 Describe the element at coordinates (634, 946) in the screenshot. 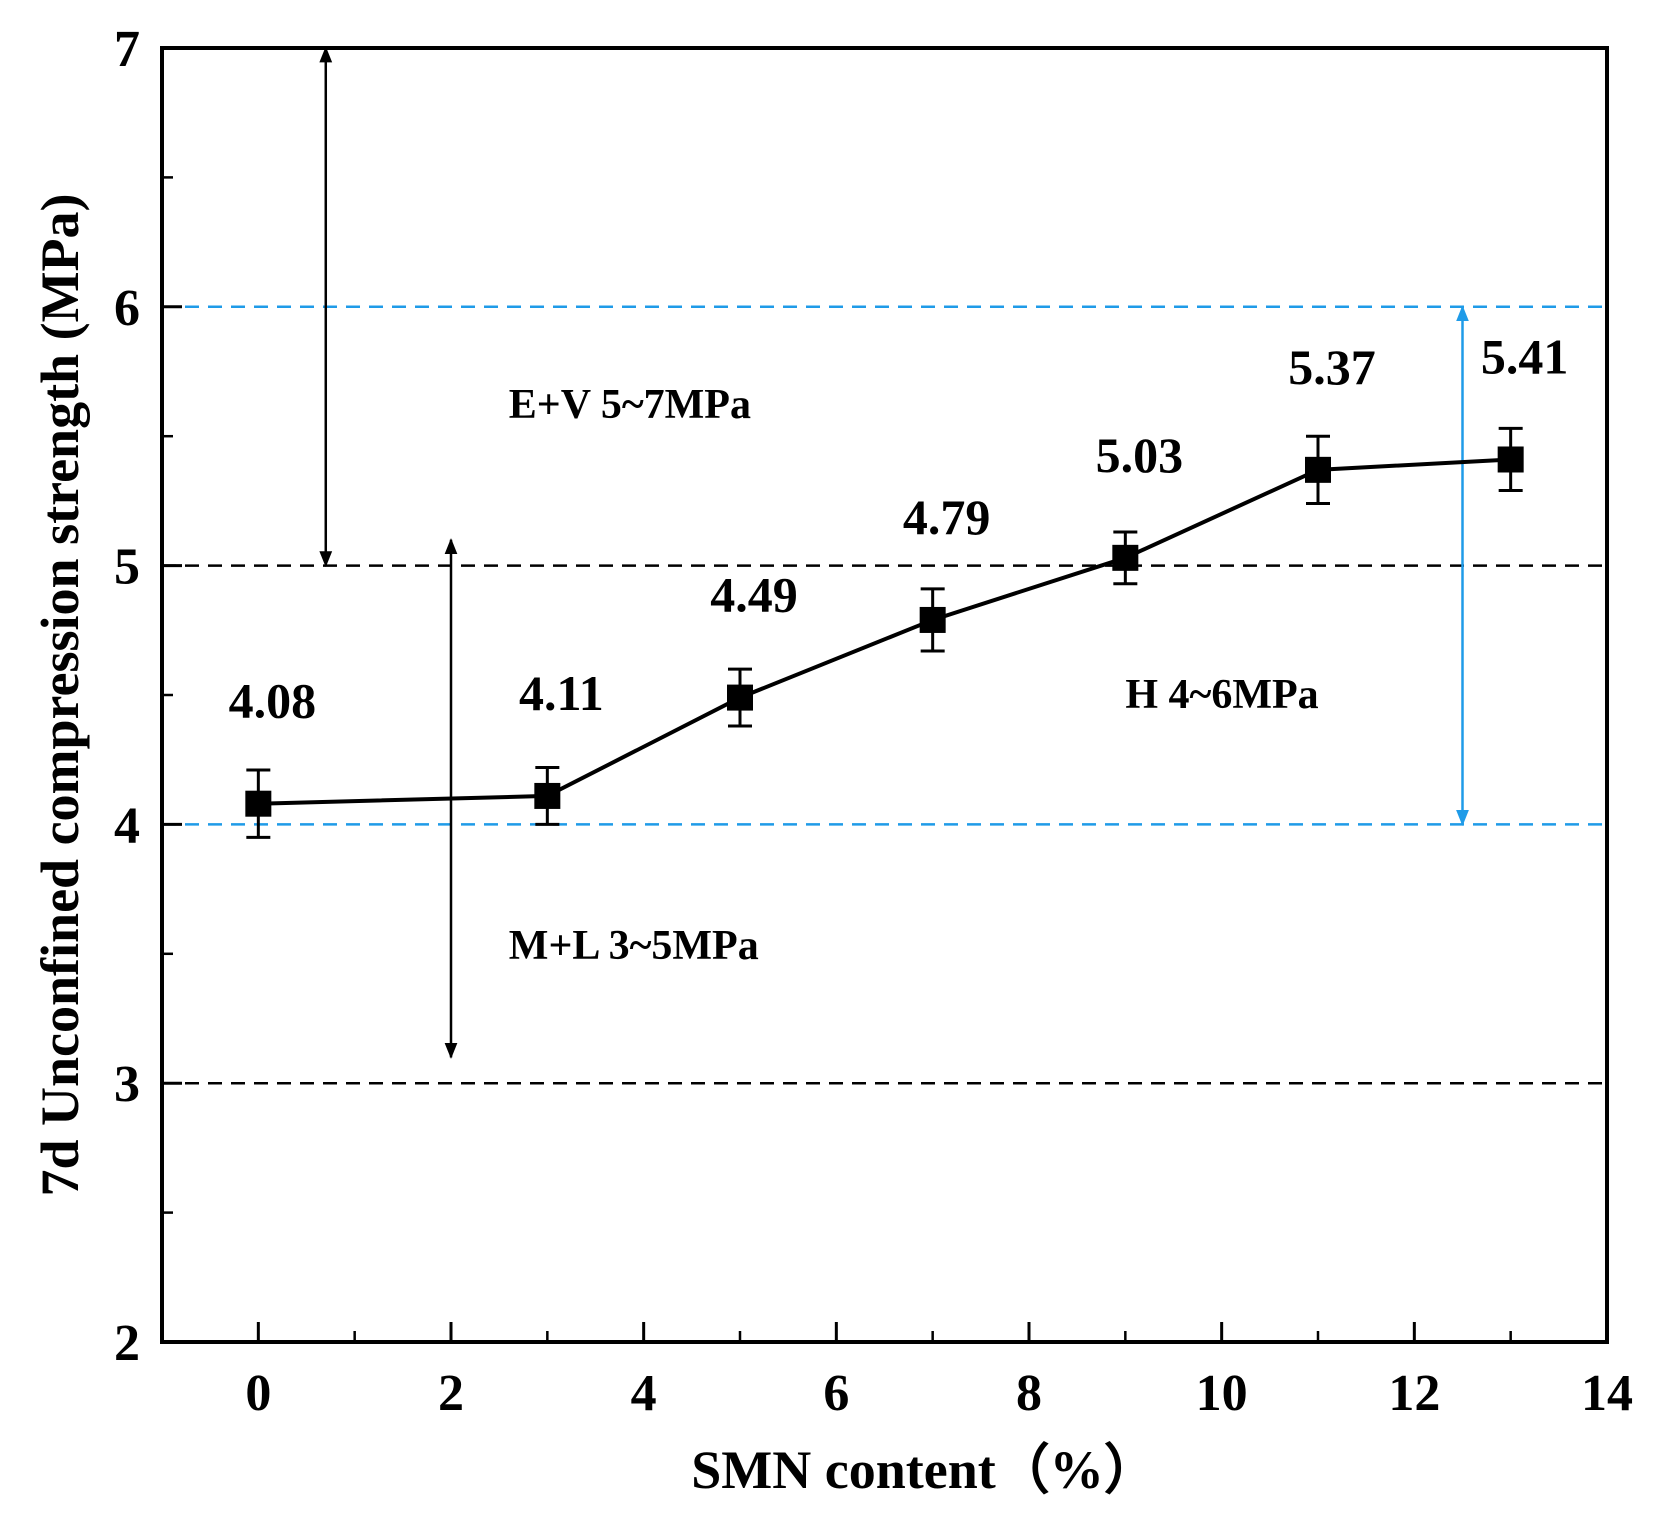

I see `range-label-1: M+L 3~5MPa` at that location.